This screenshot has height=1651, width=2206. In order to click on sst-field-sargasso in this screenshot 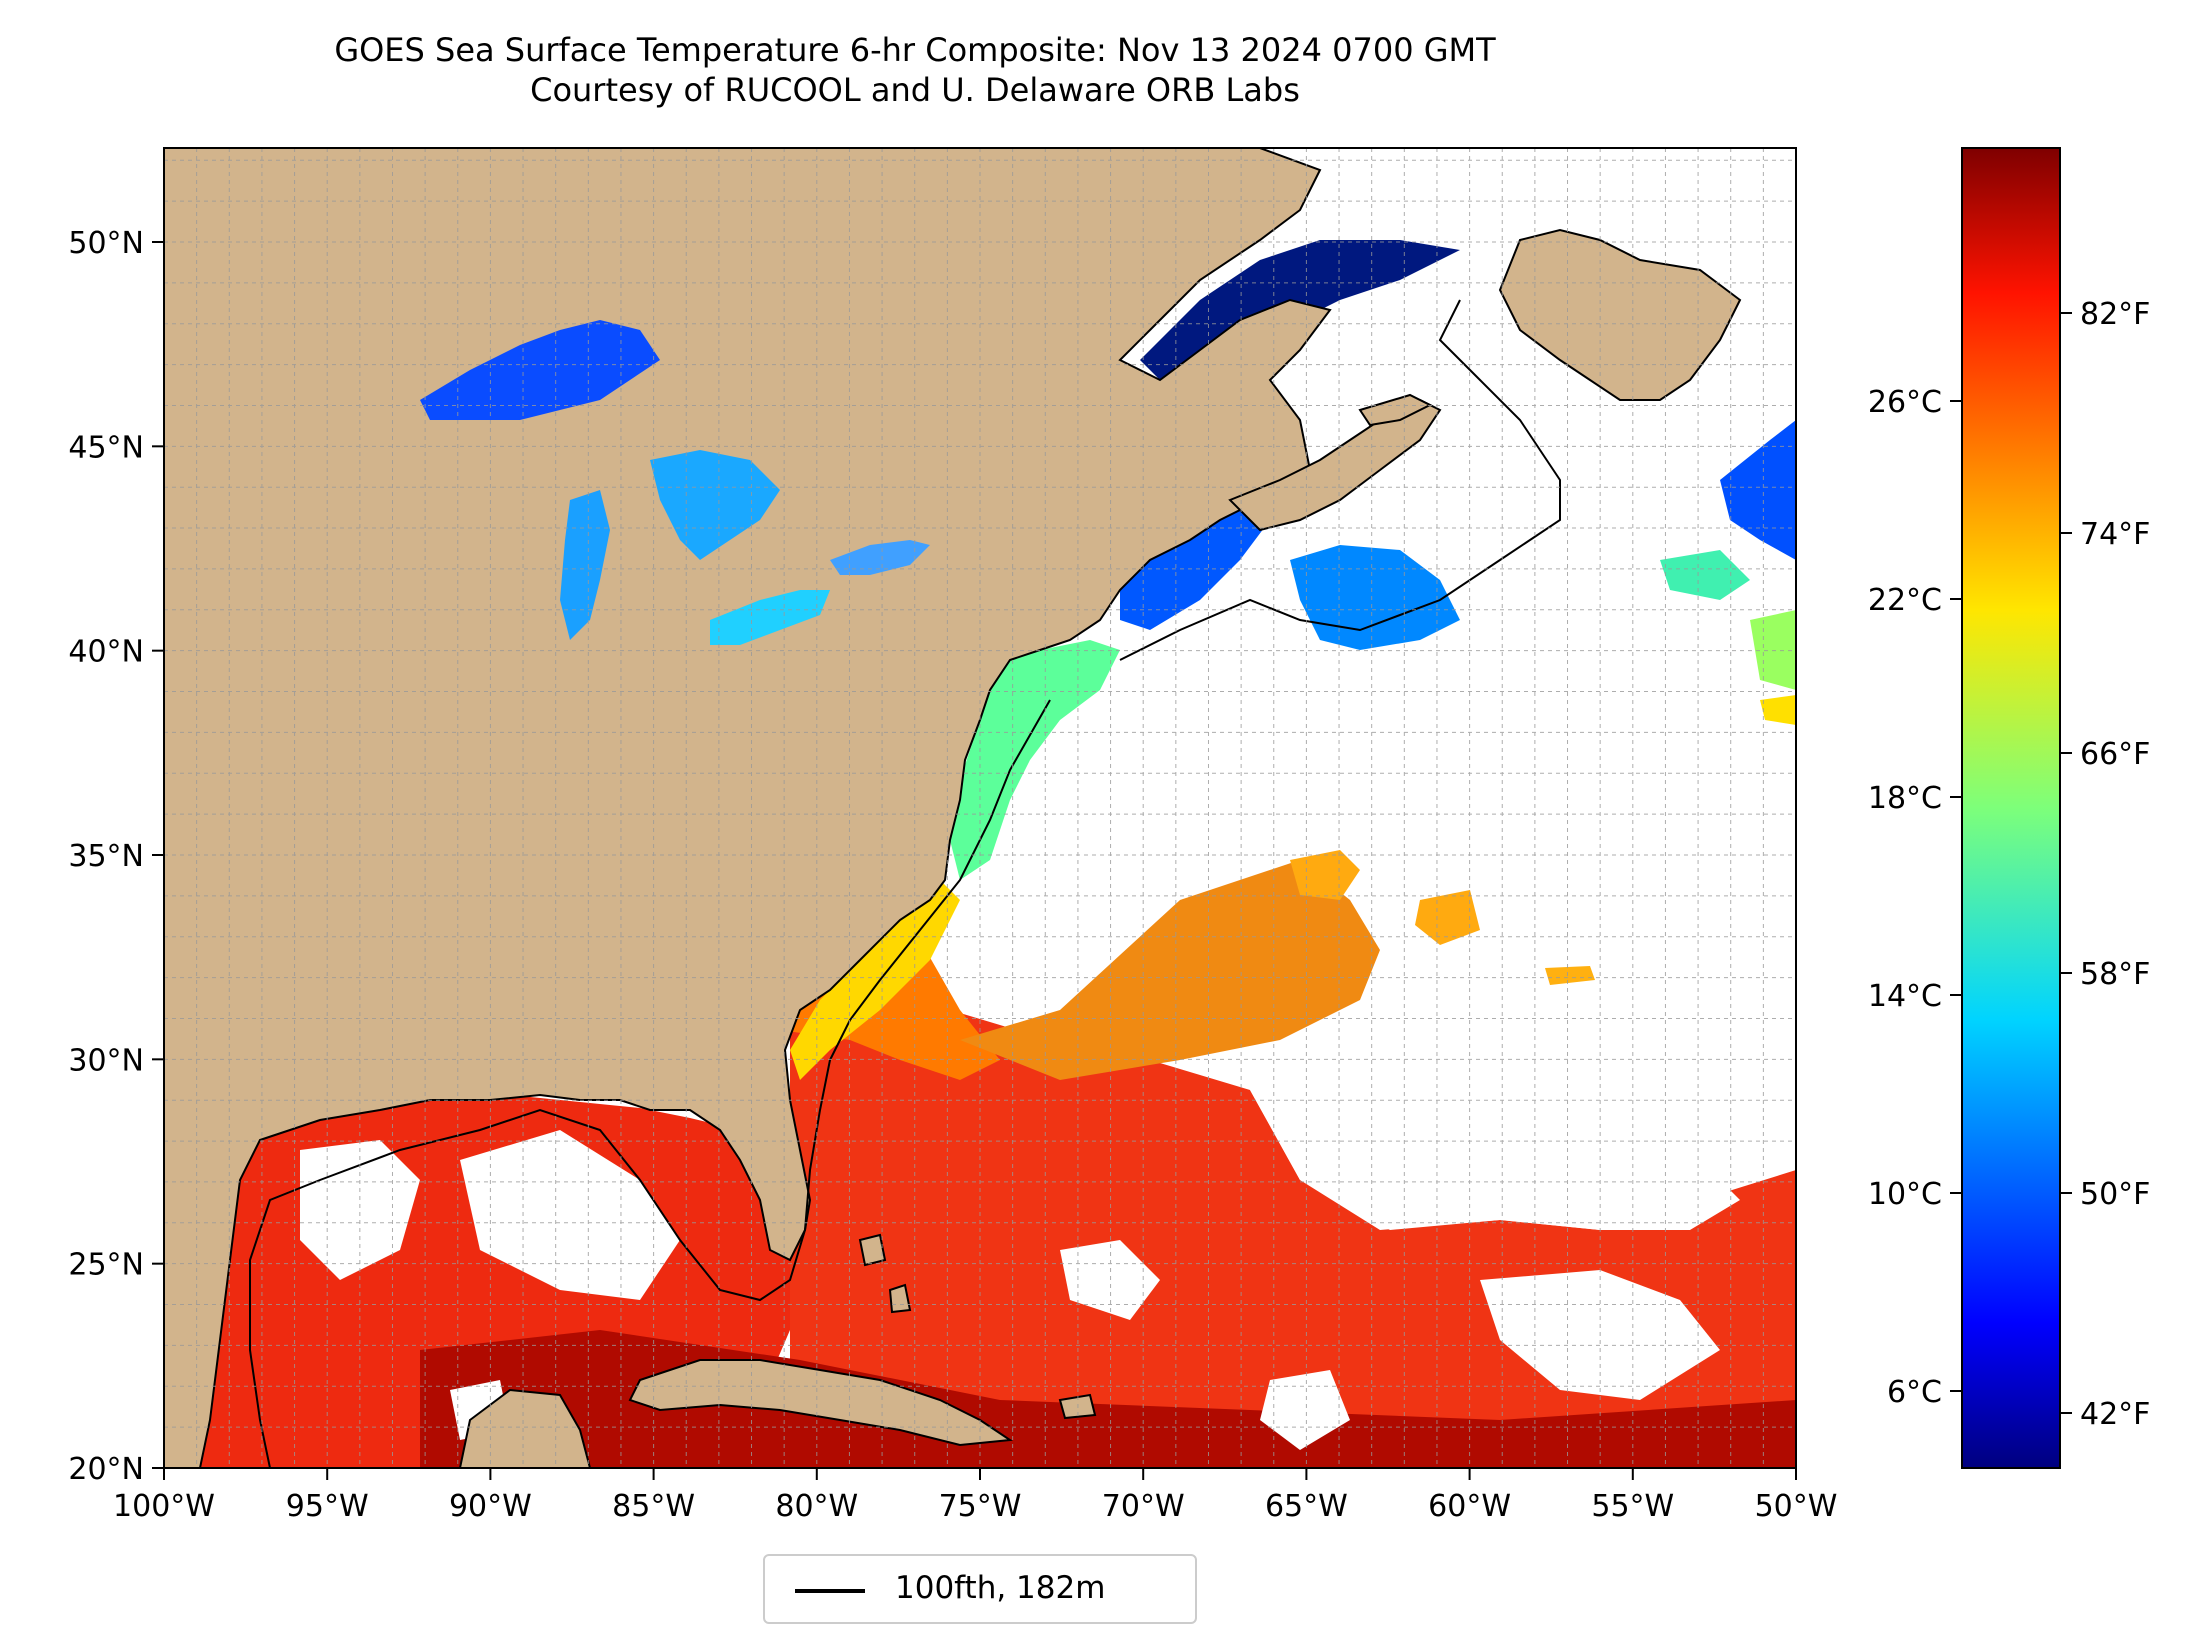, I will do `click(1170, 970)`.